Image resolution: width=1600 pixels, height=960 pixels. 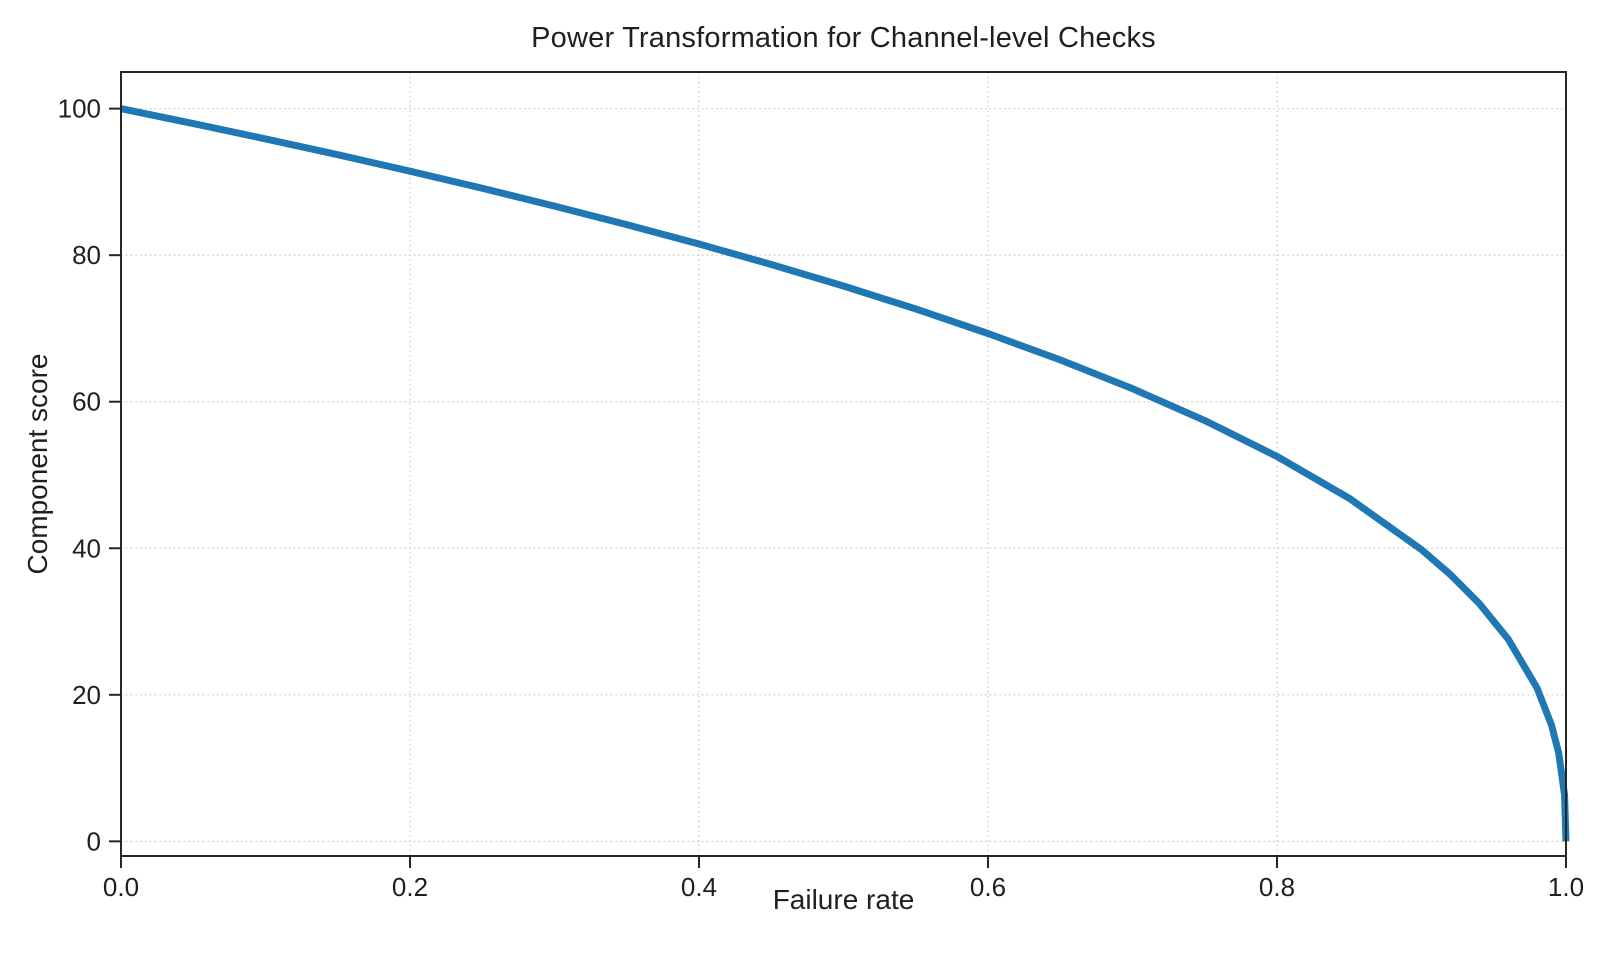 I want to click on x-tick-label: 0.0, so click(x=121, y=887).